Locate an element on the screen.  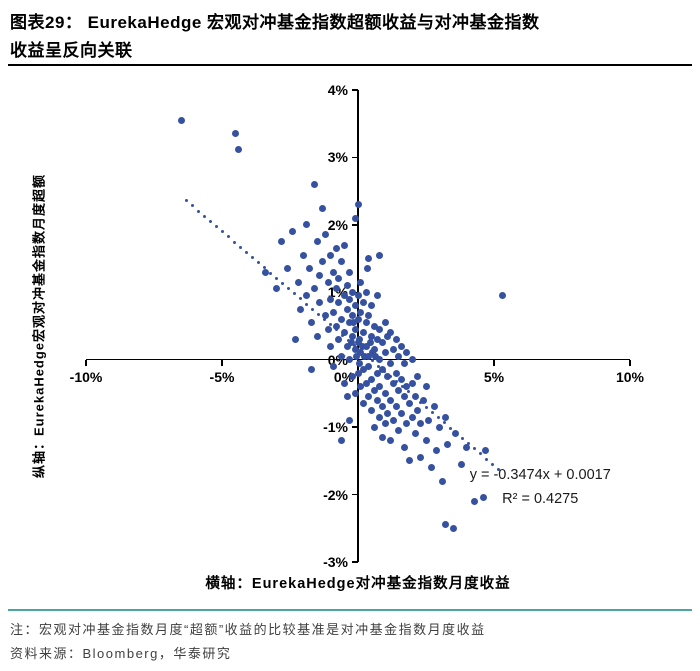
y-tick-label: -3% is located at coordinates (335, 562).